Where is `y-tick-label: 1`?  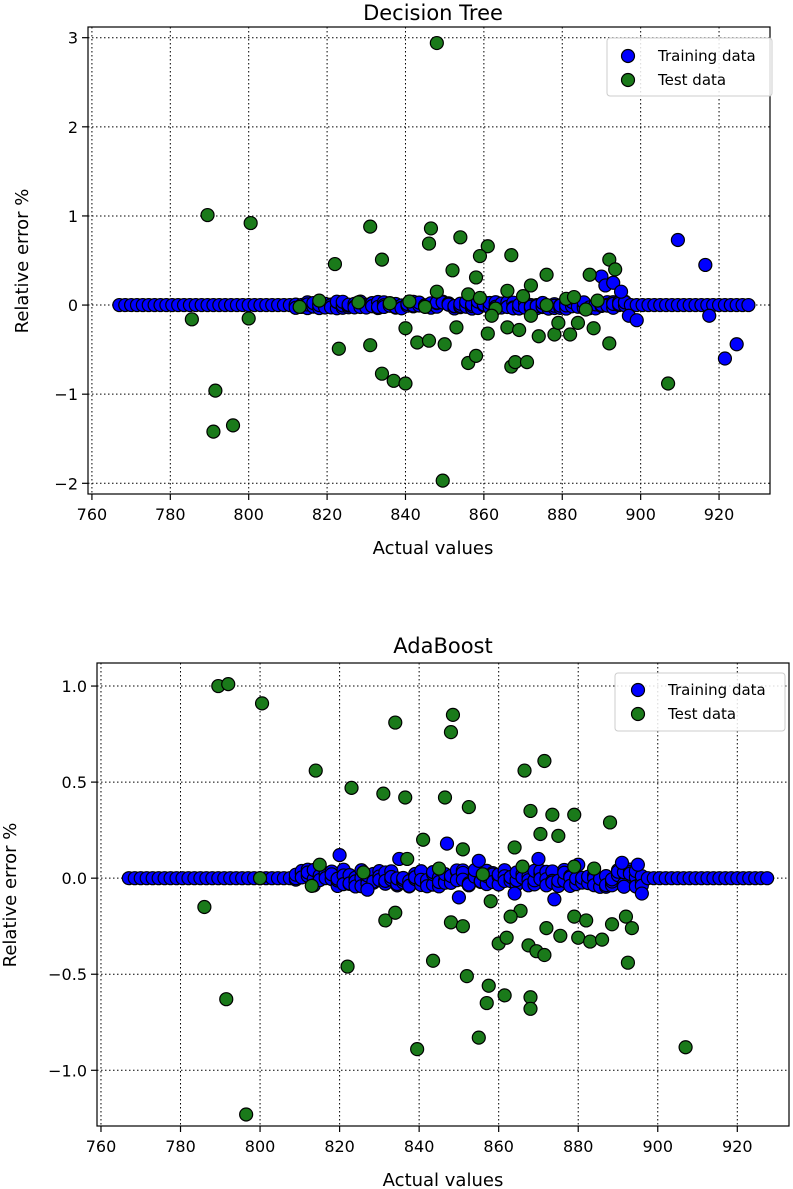 y-tick-label: 1 is located at coordinates (73, 216).